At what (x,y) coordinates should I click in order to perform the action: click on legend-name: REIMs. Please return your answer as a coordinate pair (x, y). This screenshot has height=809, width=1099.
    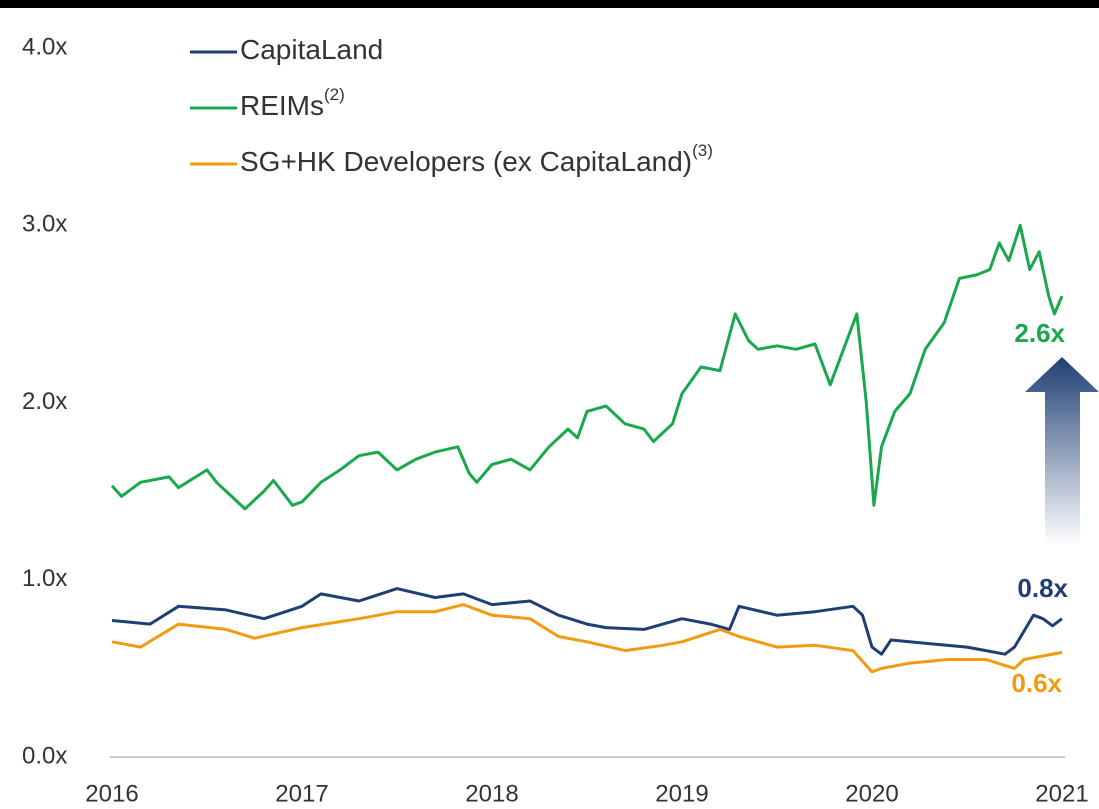
    Looking at the image, I should click on (282, 105).